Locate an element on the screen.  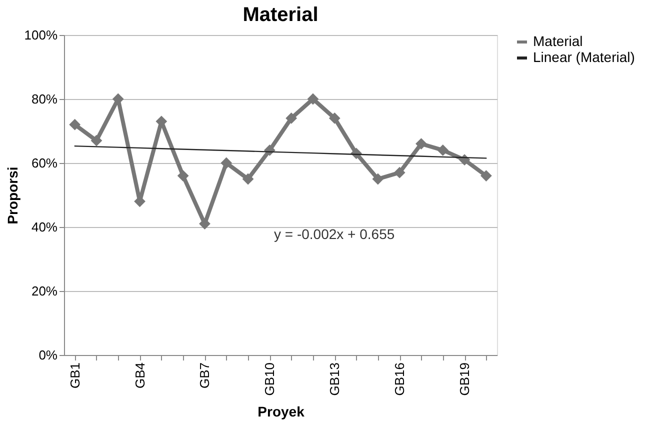
x-tick-label: GB13 is located at coordinates (334, 379).